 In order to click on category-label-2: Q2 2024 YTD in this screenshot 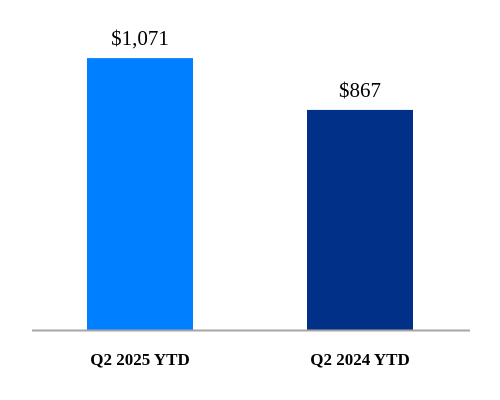, I will do `click(360, 359)`.